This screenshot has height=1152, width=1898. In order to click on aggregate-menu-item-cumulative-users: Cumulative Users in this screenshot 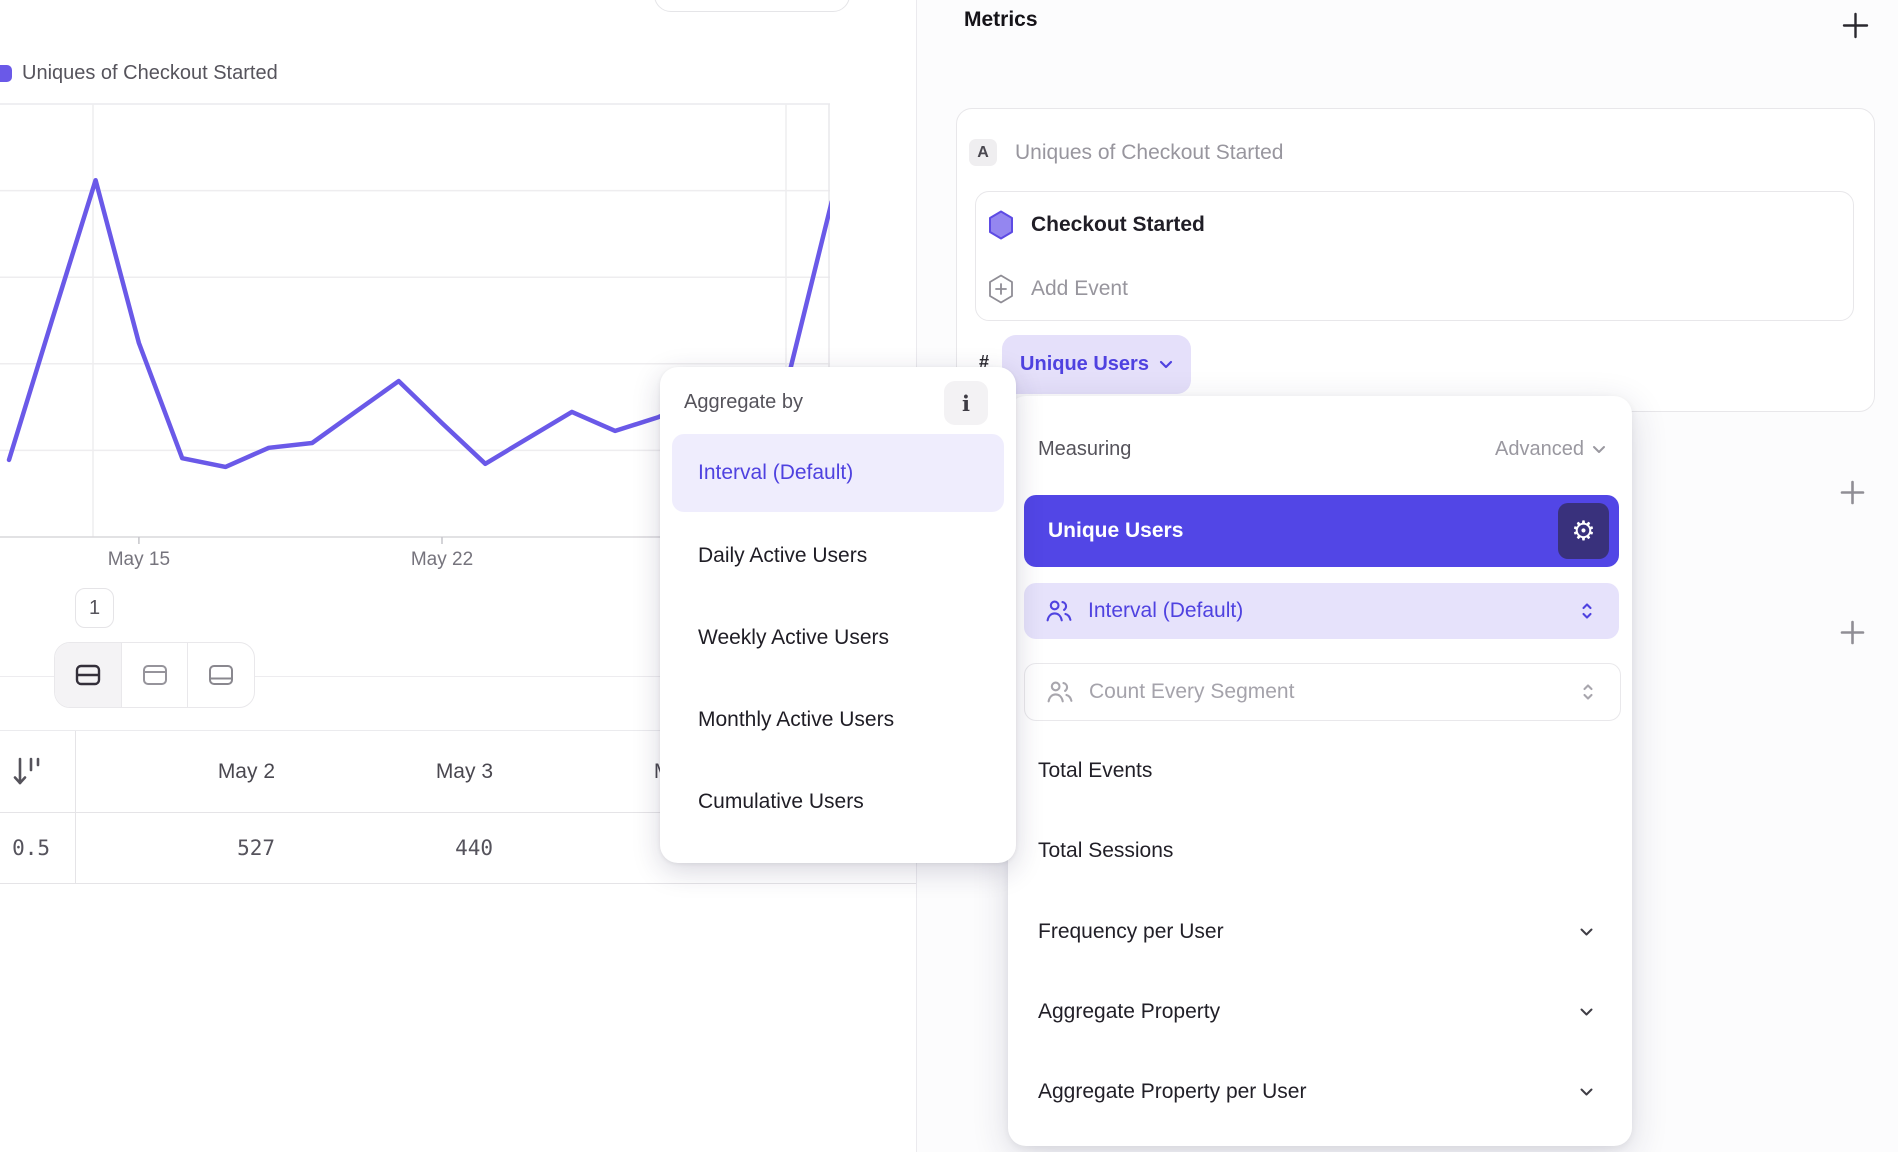, I will do `click(838, 802)`.